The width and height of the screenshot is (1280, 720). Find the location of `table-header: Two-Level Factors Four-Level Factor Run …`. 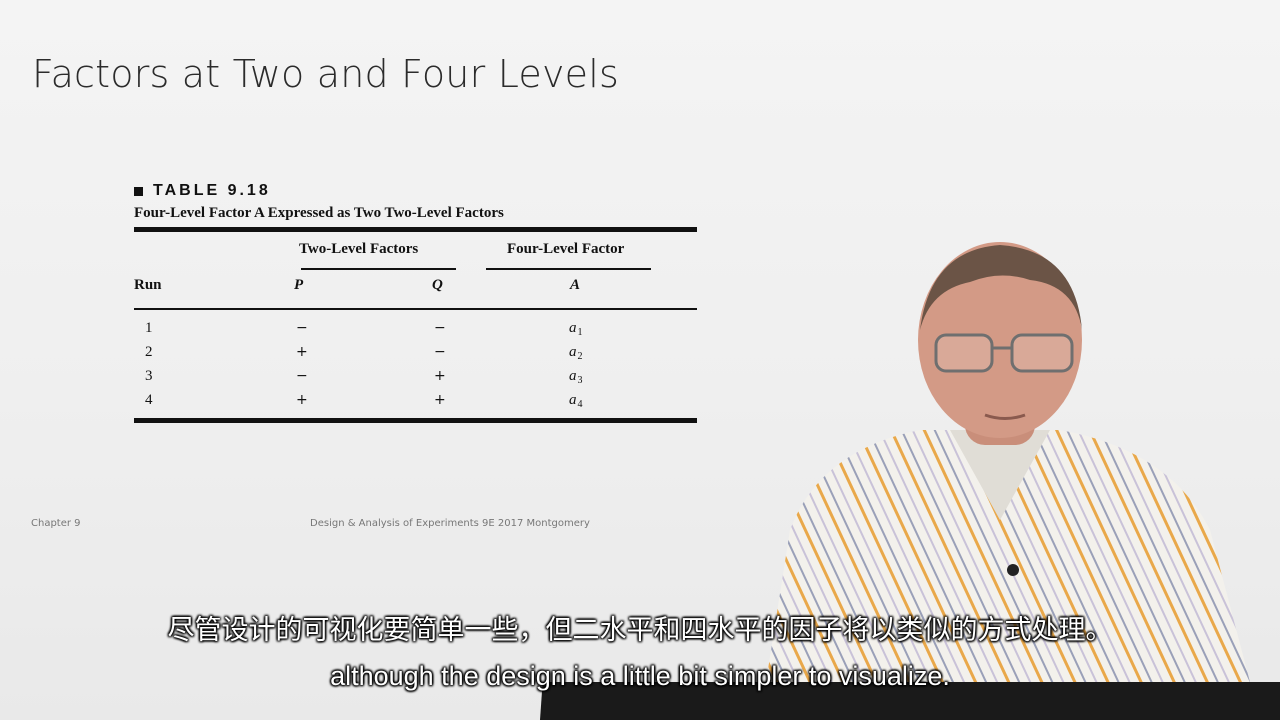

table-header: Two-Level Factors Four-Level Factor Run … is located at coordinates (415, 268).